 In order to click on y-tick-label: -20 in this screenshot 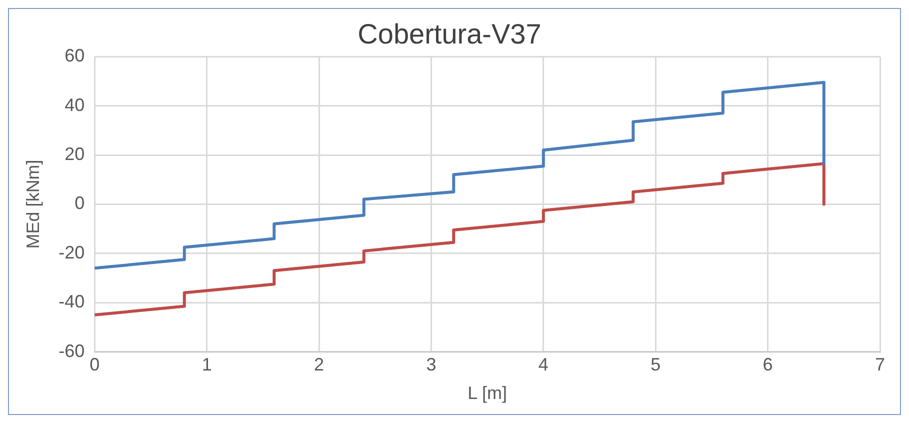, I will do `click(71, 252)`.